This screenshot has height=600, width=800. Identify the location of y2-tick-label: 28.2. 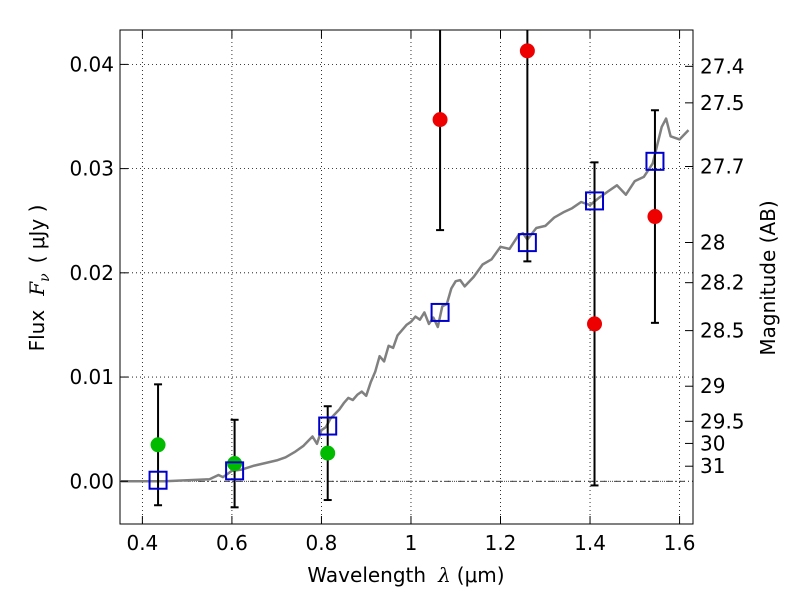
(722, 283).